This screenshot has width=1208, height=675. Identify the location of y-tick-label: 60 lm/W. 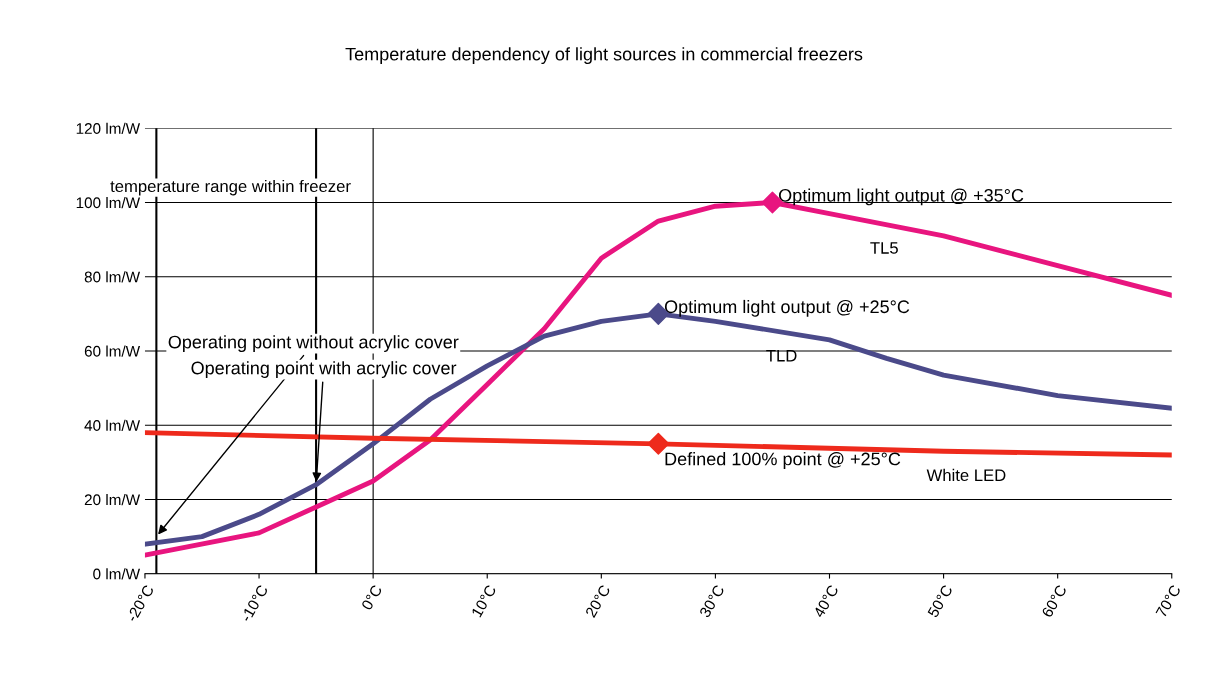
(112, 351).